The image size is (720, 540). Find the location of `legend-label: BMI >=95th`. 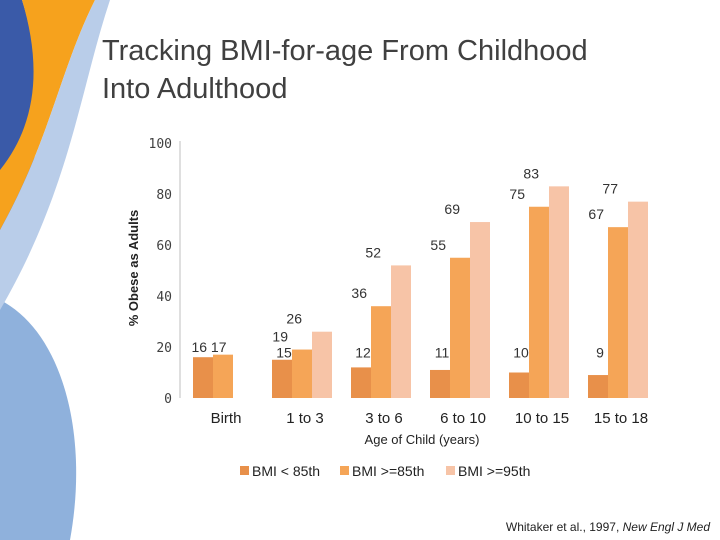

legend-label: BMI >=95th is located at coordinates (494, 471).